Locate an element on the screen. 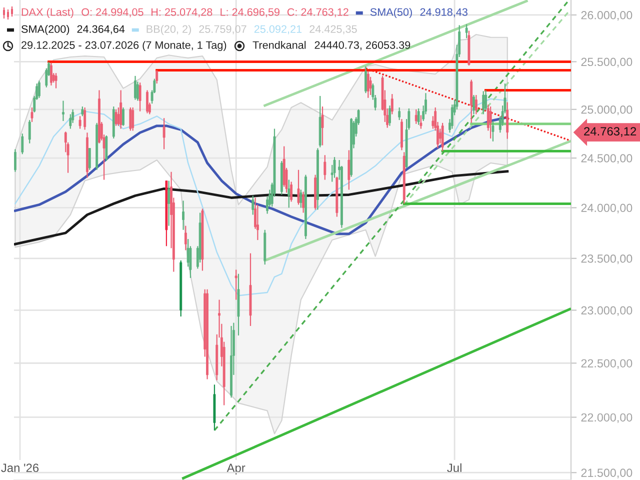  y-tick-label: 26.000,00 is located at coordinates (606, 16).